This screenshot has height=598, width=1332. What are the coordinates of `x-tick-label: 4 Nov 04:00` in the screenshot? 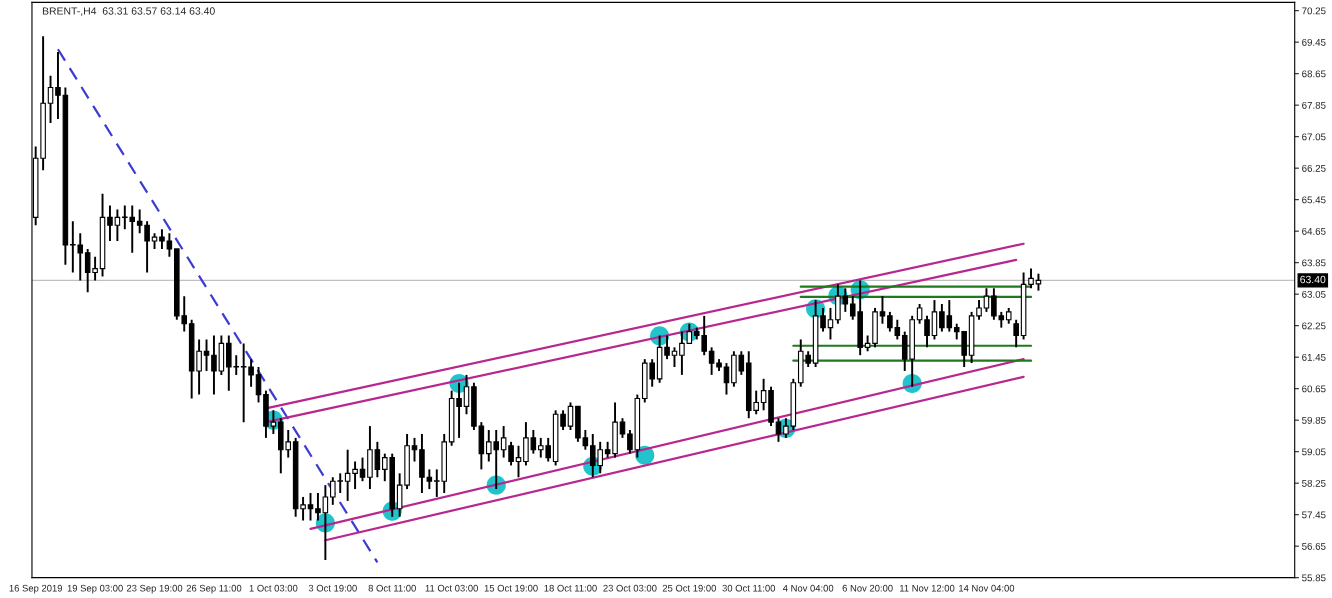 It's located at (808, 588).